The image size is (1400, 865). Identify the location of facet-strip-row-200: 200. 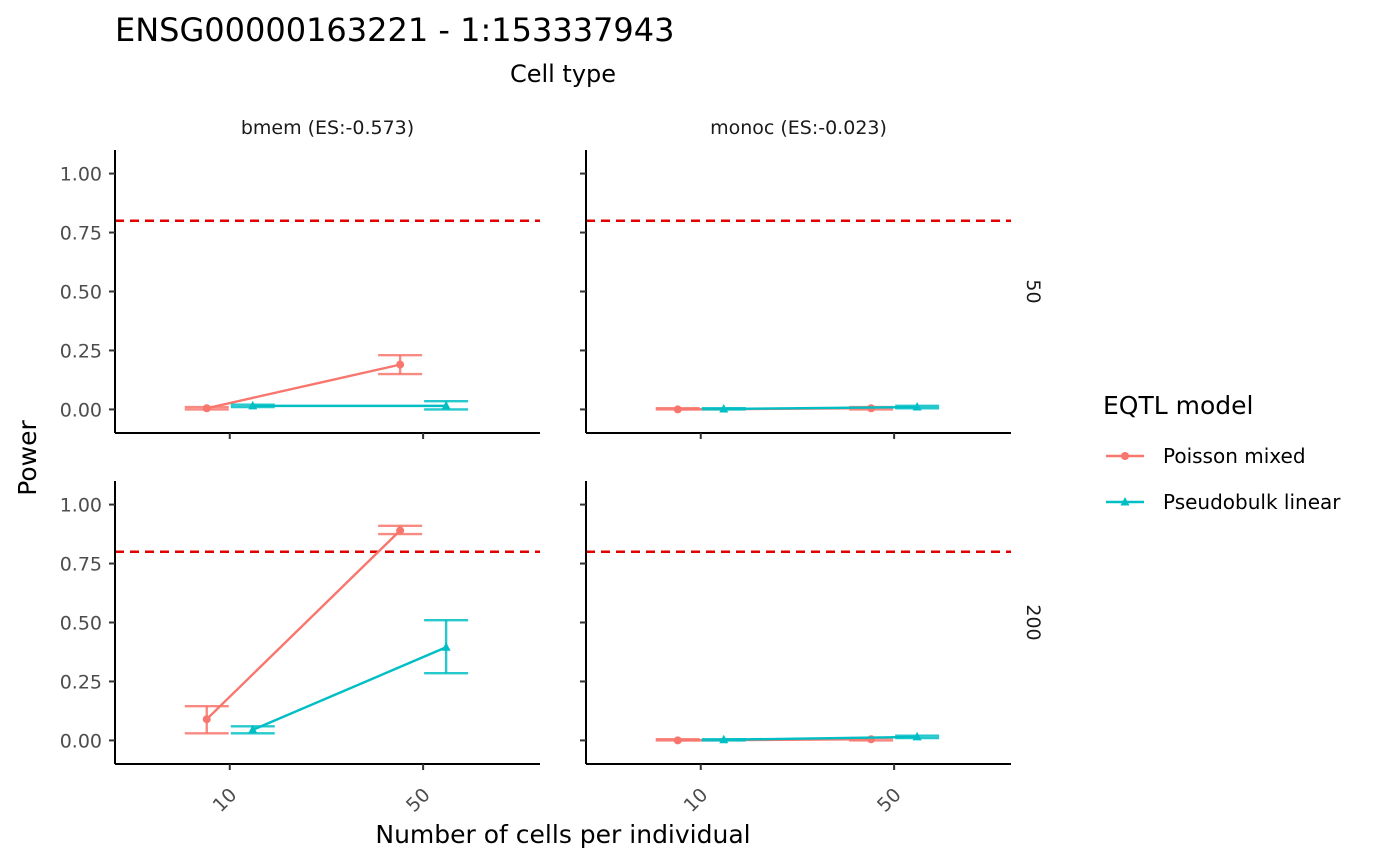
(1033, 622).